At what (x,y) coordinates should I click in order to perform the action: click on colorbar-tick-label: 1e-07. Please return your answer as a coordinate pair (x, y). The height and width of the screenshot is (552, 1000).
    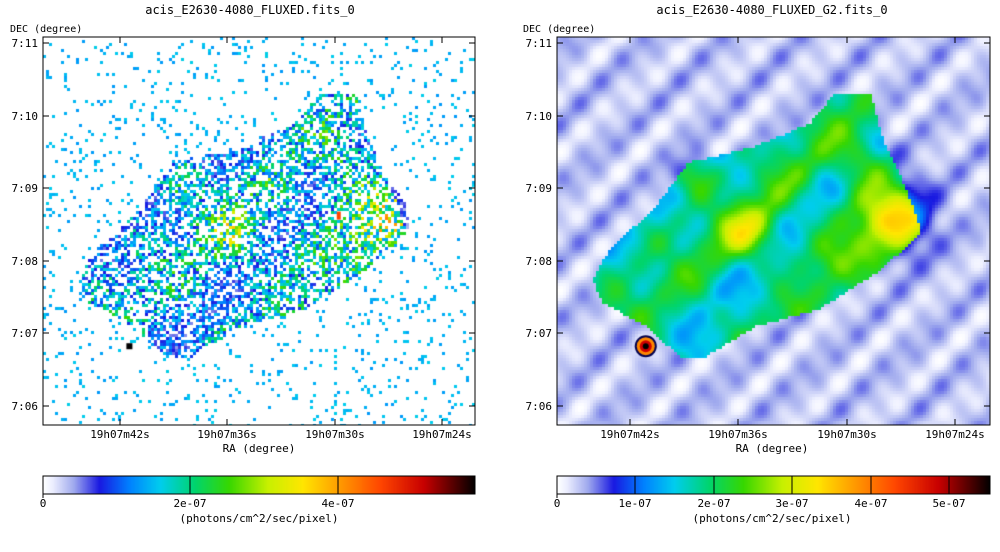
    Looking at the image, I should click on (634, 503).